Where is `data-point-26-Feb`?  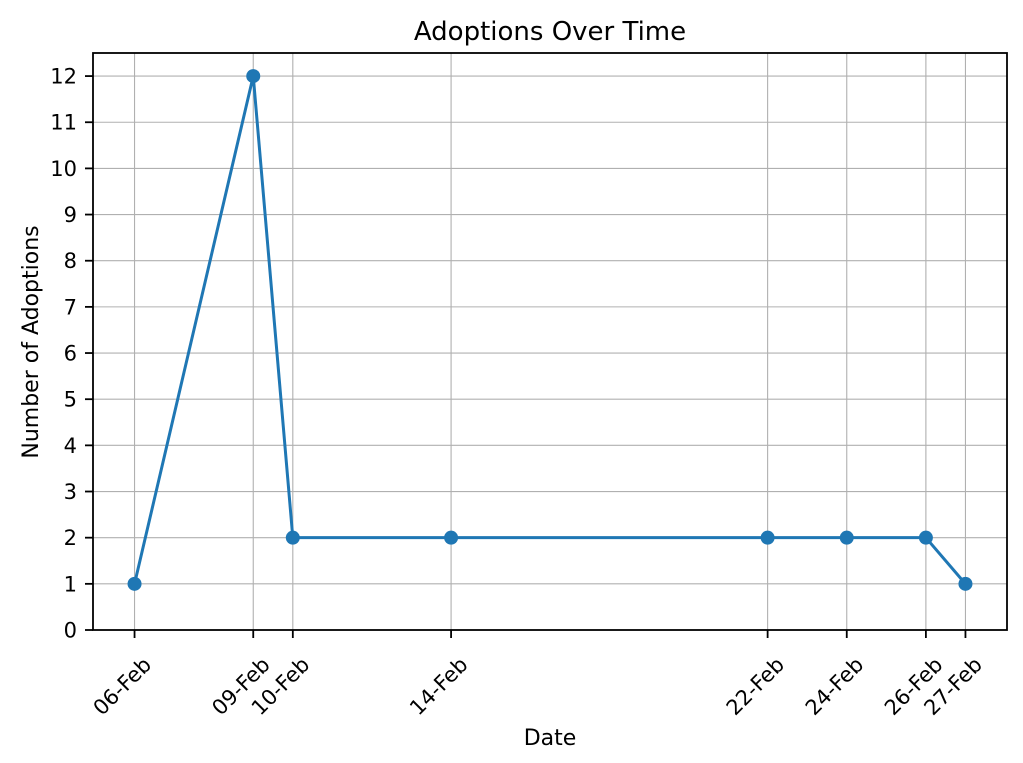
data-point-26-Feb is located at coordinates (925, 537).